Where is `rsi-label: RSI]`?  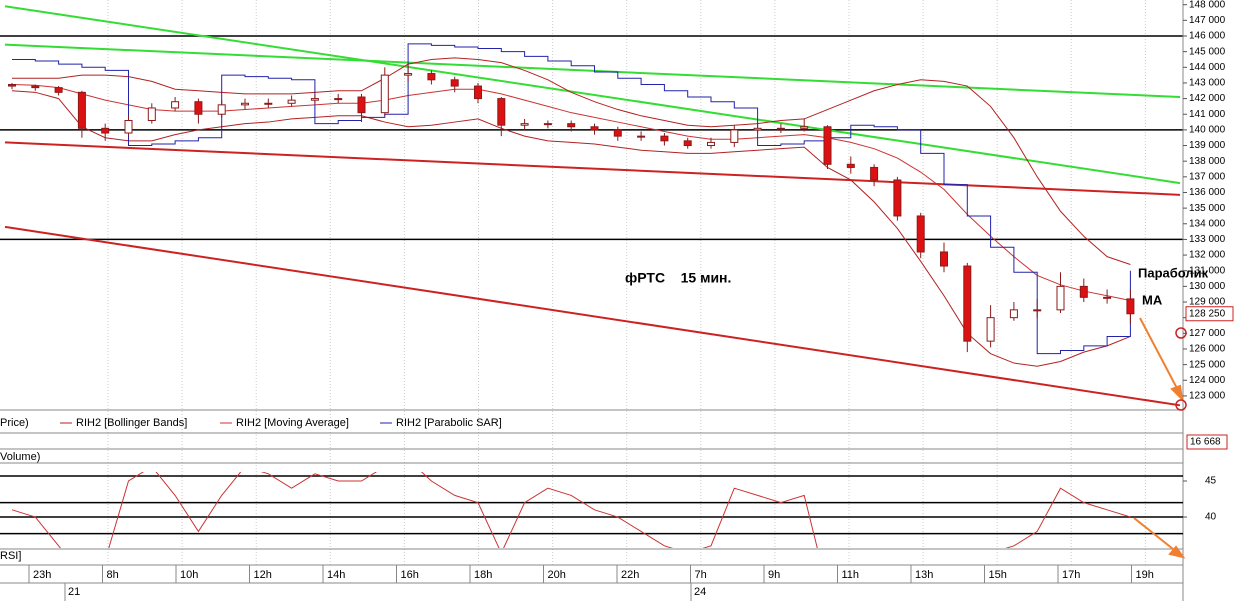 rsi-label: RSI] is located at coordinates (10, 556).